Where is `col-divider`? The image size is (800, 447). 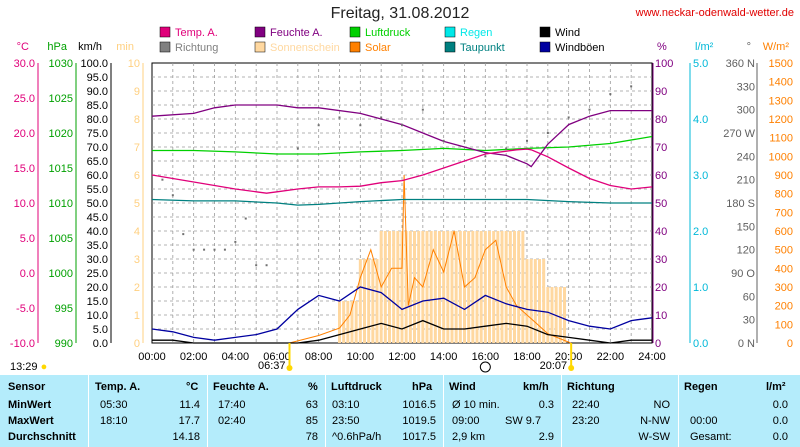
col-divider is located at coordinates (561, 411).